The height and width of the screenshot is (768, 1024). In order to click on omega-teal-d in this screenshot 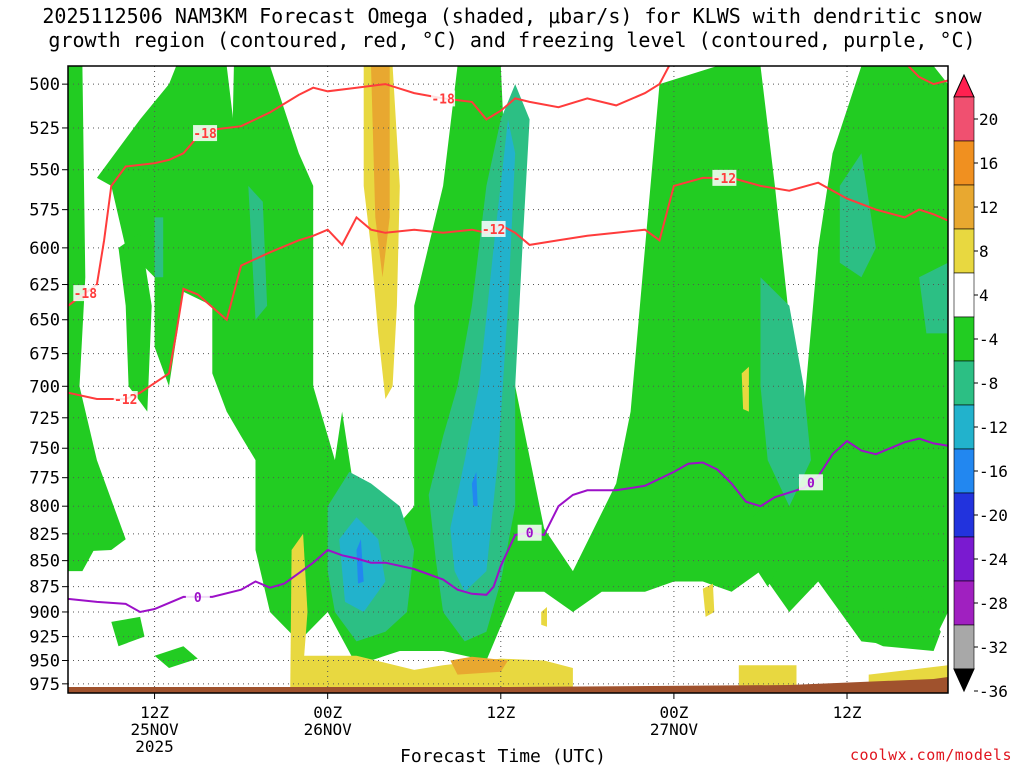, I will do `click(159, 247)`.